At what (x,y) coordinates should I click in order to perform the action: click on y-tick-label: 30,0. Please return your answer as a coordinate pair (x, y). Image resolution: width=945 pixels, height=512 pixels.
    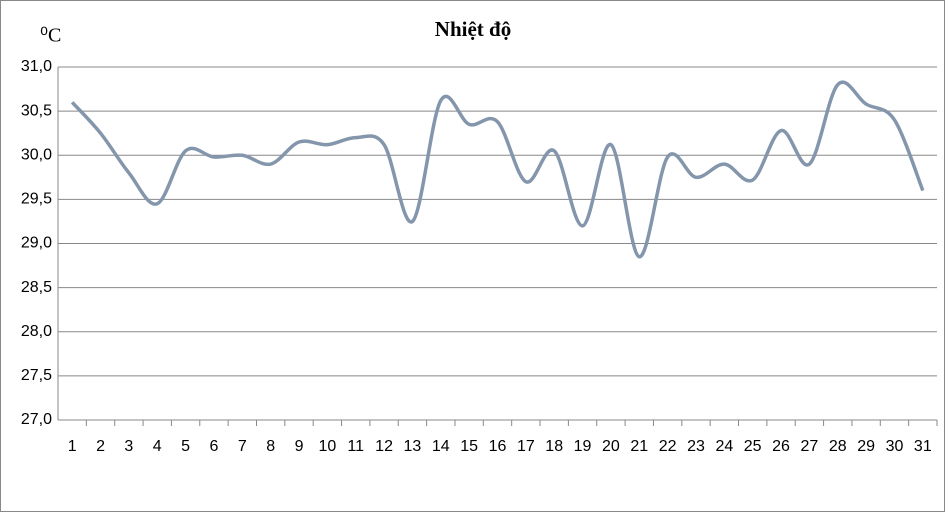
    Looking at the image, I should click on (36, 154).